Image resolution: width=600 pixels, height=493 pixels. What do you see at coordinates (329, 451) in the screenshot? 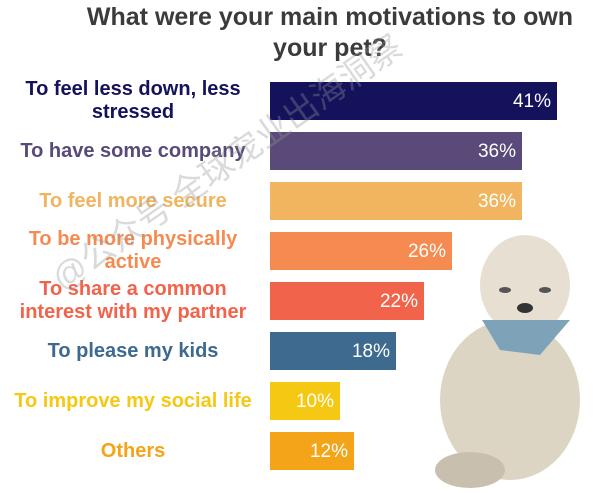
I see `value-label: 12%` at bounding box center [329, 451].